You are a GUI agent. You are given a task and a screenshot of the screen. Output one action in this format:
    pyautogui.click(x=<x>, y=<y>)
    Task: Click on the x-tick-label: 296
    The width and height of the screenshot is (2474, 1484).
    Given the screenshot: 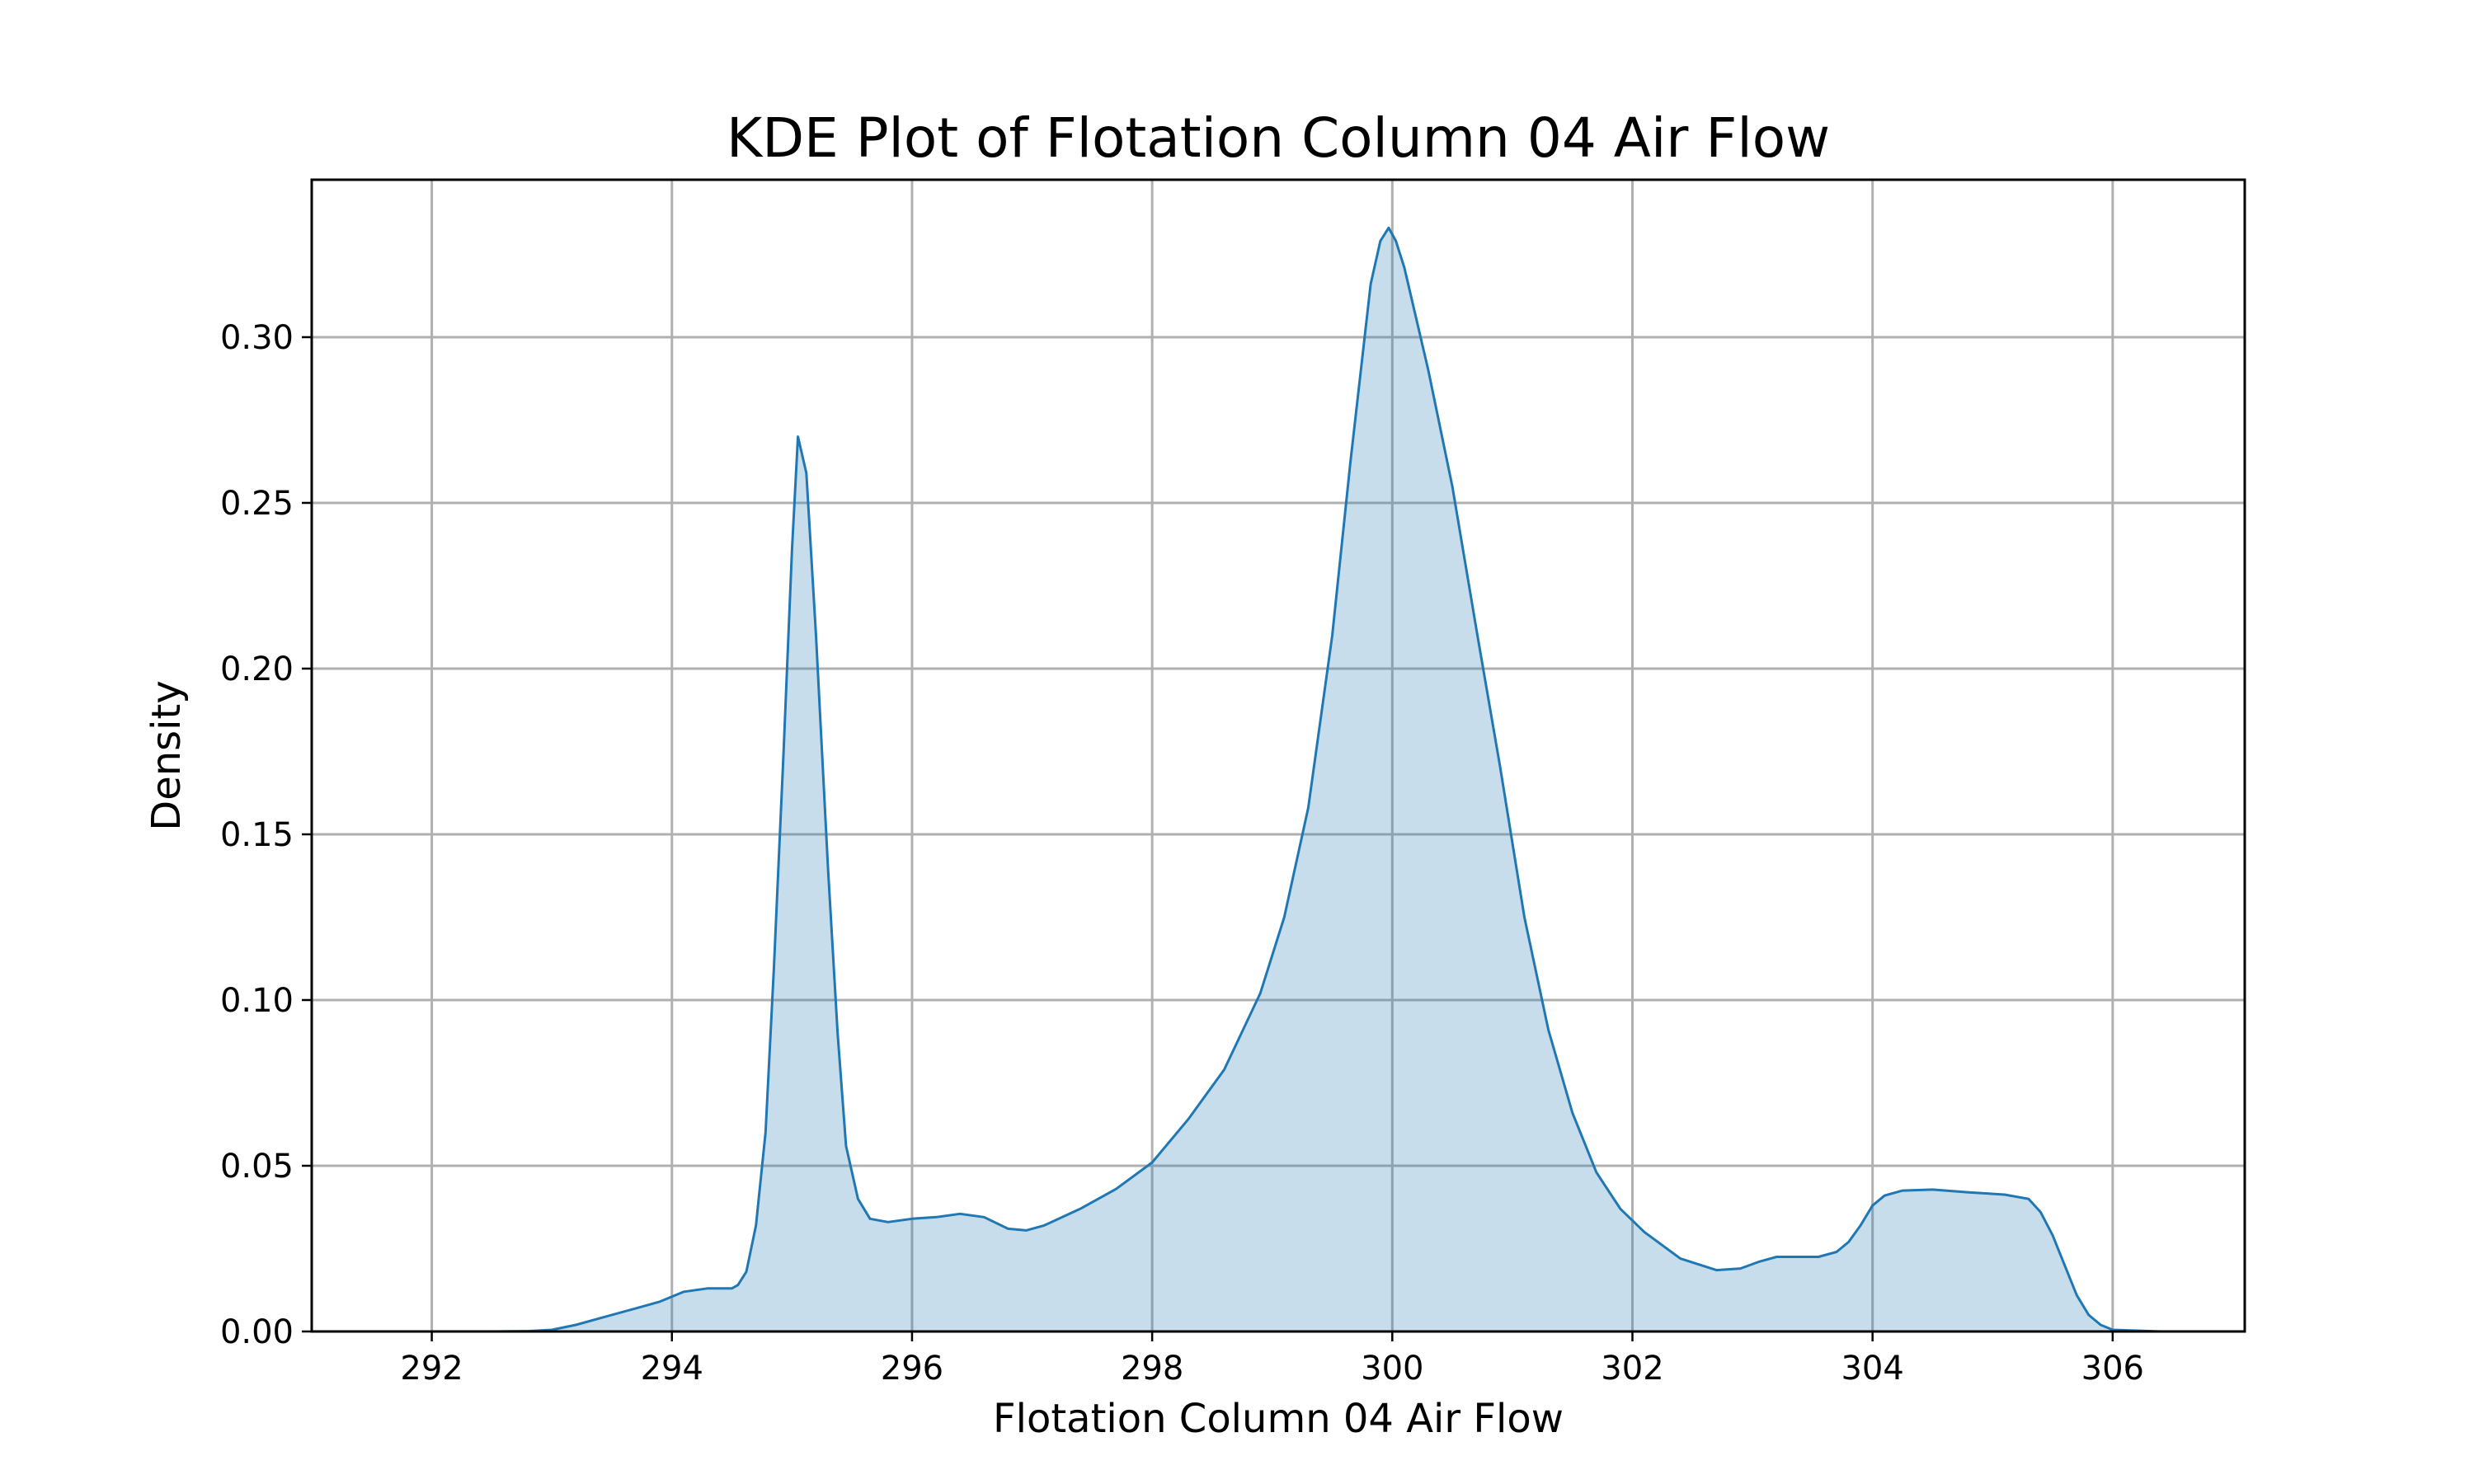 What is the action you would take?
    pyautogui.click(x=912, y=1369)
    